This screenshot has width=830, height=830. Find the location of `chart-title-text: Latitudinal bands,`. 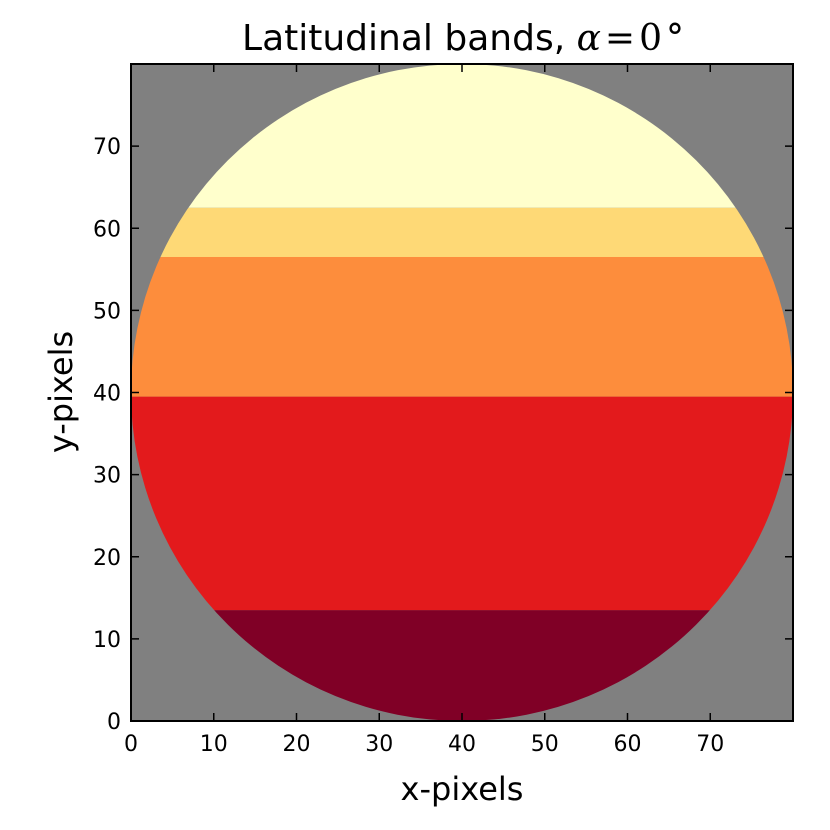

chart-title-text: Latitudinal bands, is located at coordinates (409, 38).